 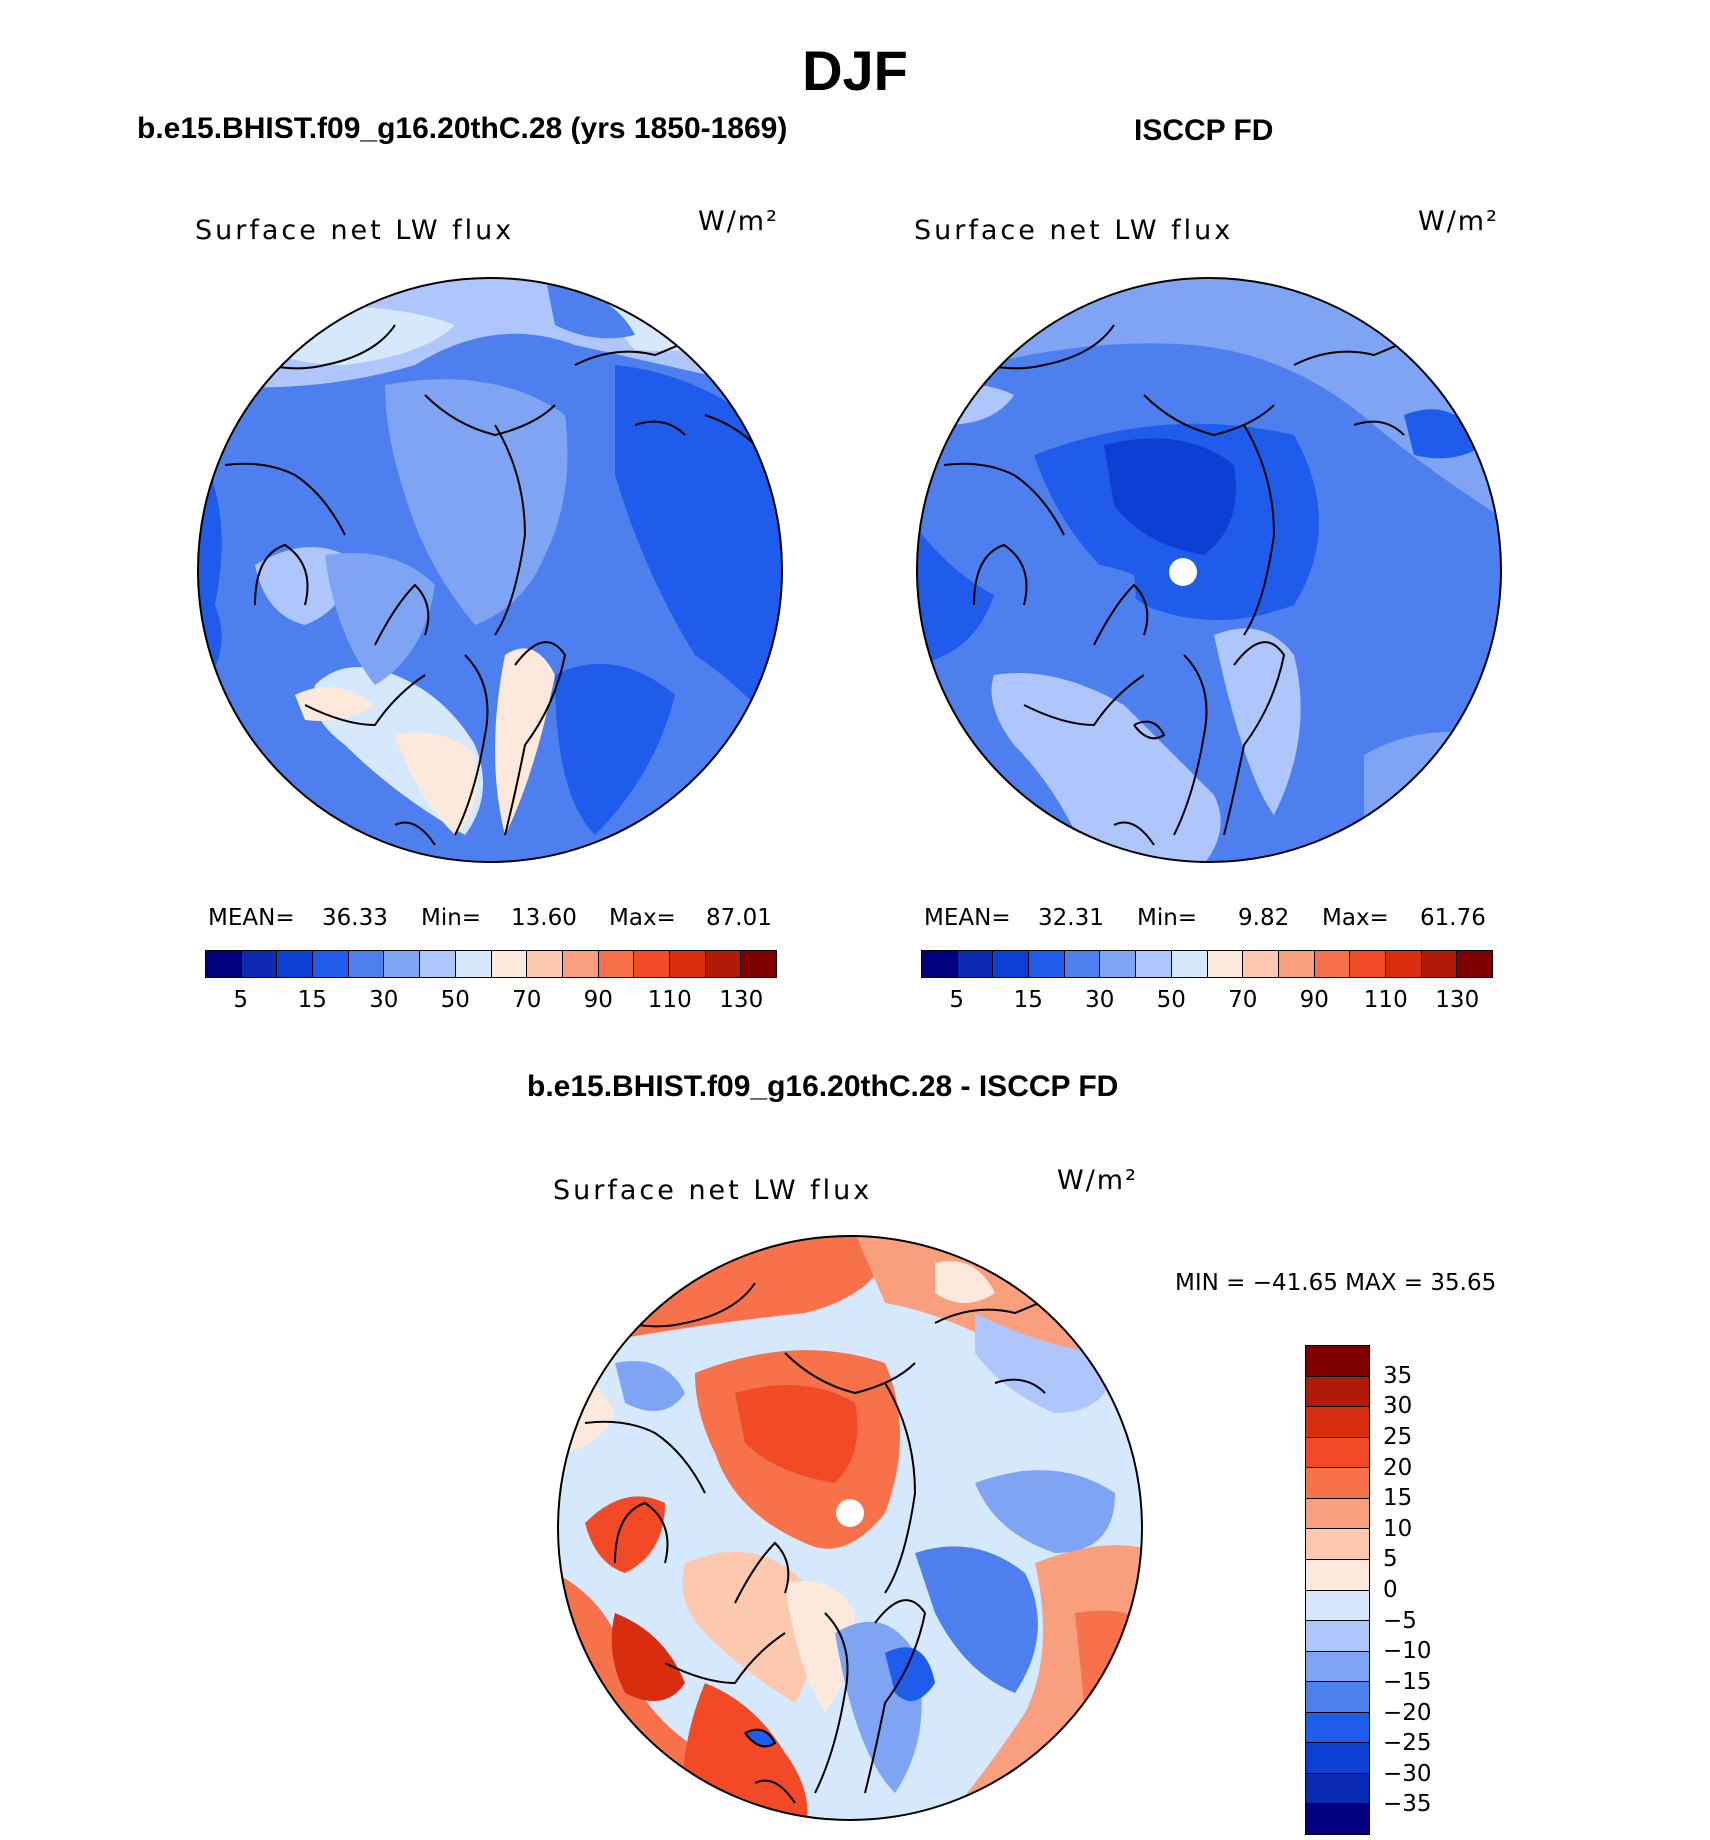 What do you see at coordinates (1458, 221) in the screenshot?
I see `obs-units-label: W/m²` at bounding box center [1458, 221].